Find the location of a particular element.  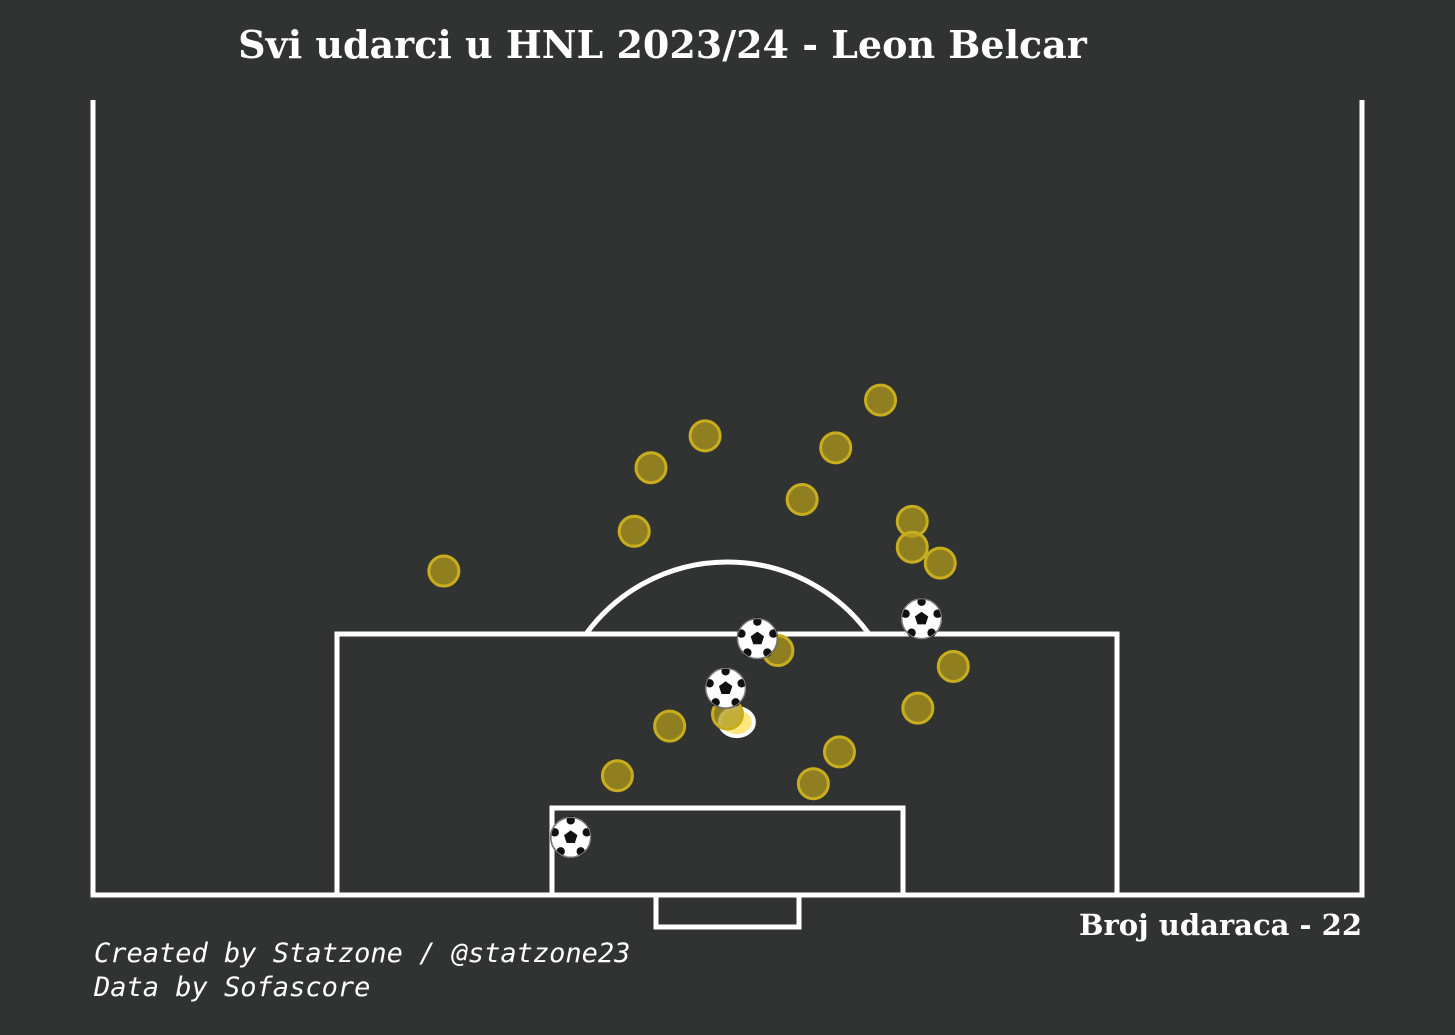

credit-created: Created by Statzone / @statzone23 is located at coordinates (362, 953).